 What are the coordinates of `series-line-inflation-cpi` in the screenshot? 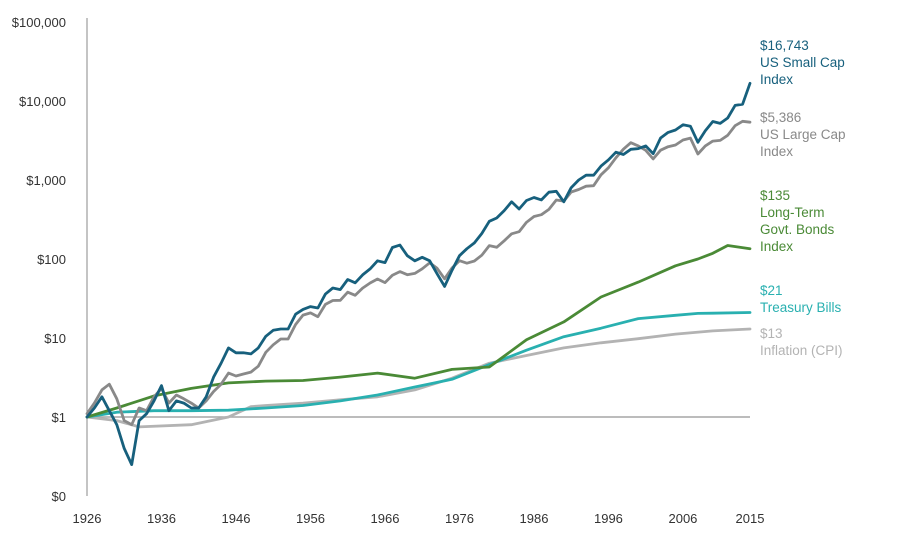 It's located at (418, 378).